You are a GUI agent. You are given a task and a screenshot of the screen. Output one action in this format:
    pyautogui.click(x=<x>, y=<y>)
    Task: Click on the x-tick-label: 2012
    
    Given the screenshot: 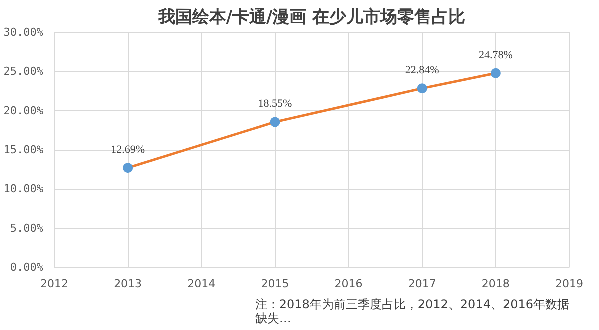 What is the action you would take?
    pyautogui.click(x=54, y=284)
    